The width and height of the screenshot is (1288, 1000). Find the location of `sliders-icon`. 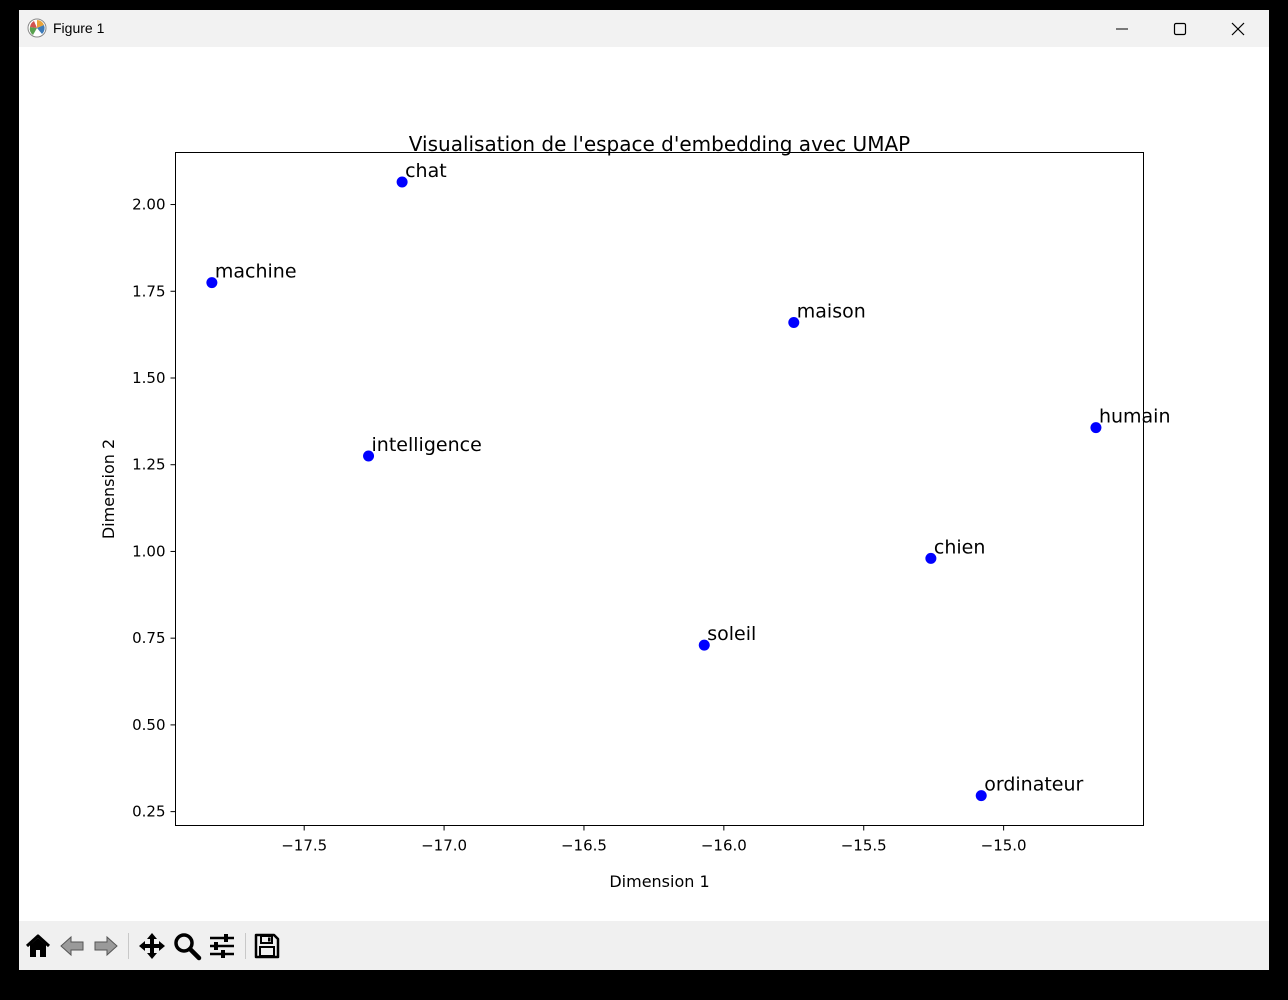

sliders-icon is located at coordinates (222, 946).